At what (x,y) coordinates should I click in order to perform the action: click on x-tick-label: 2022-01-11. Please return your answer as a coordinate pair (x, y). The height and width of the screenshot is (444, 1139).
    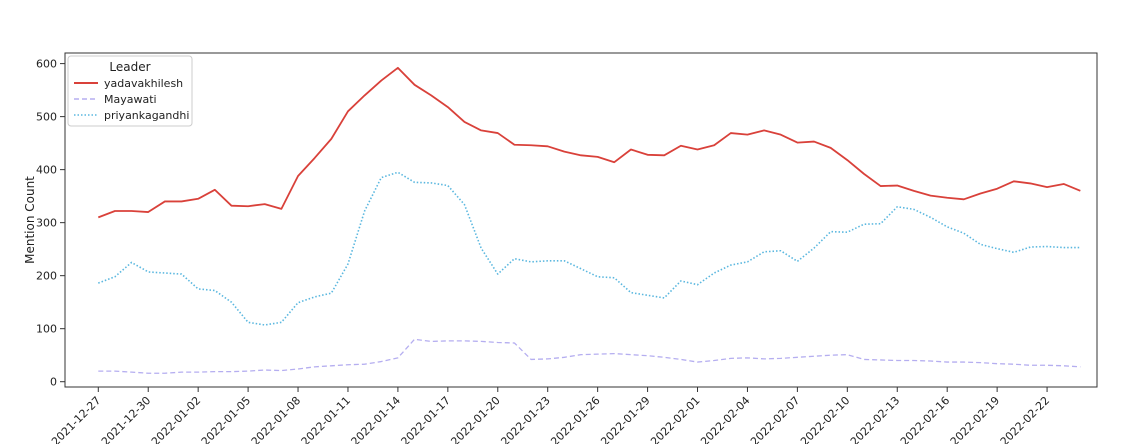
    Looking at the image, I should click on (326, 419).